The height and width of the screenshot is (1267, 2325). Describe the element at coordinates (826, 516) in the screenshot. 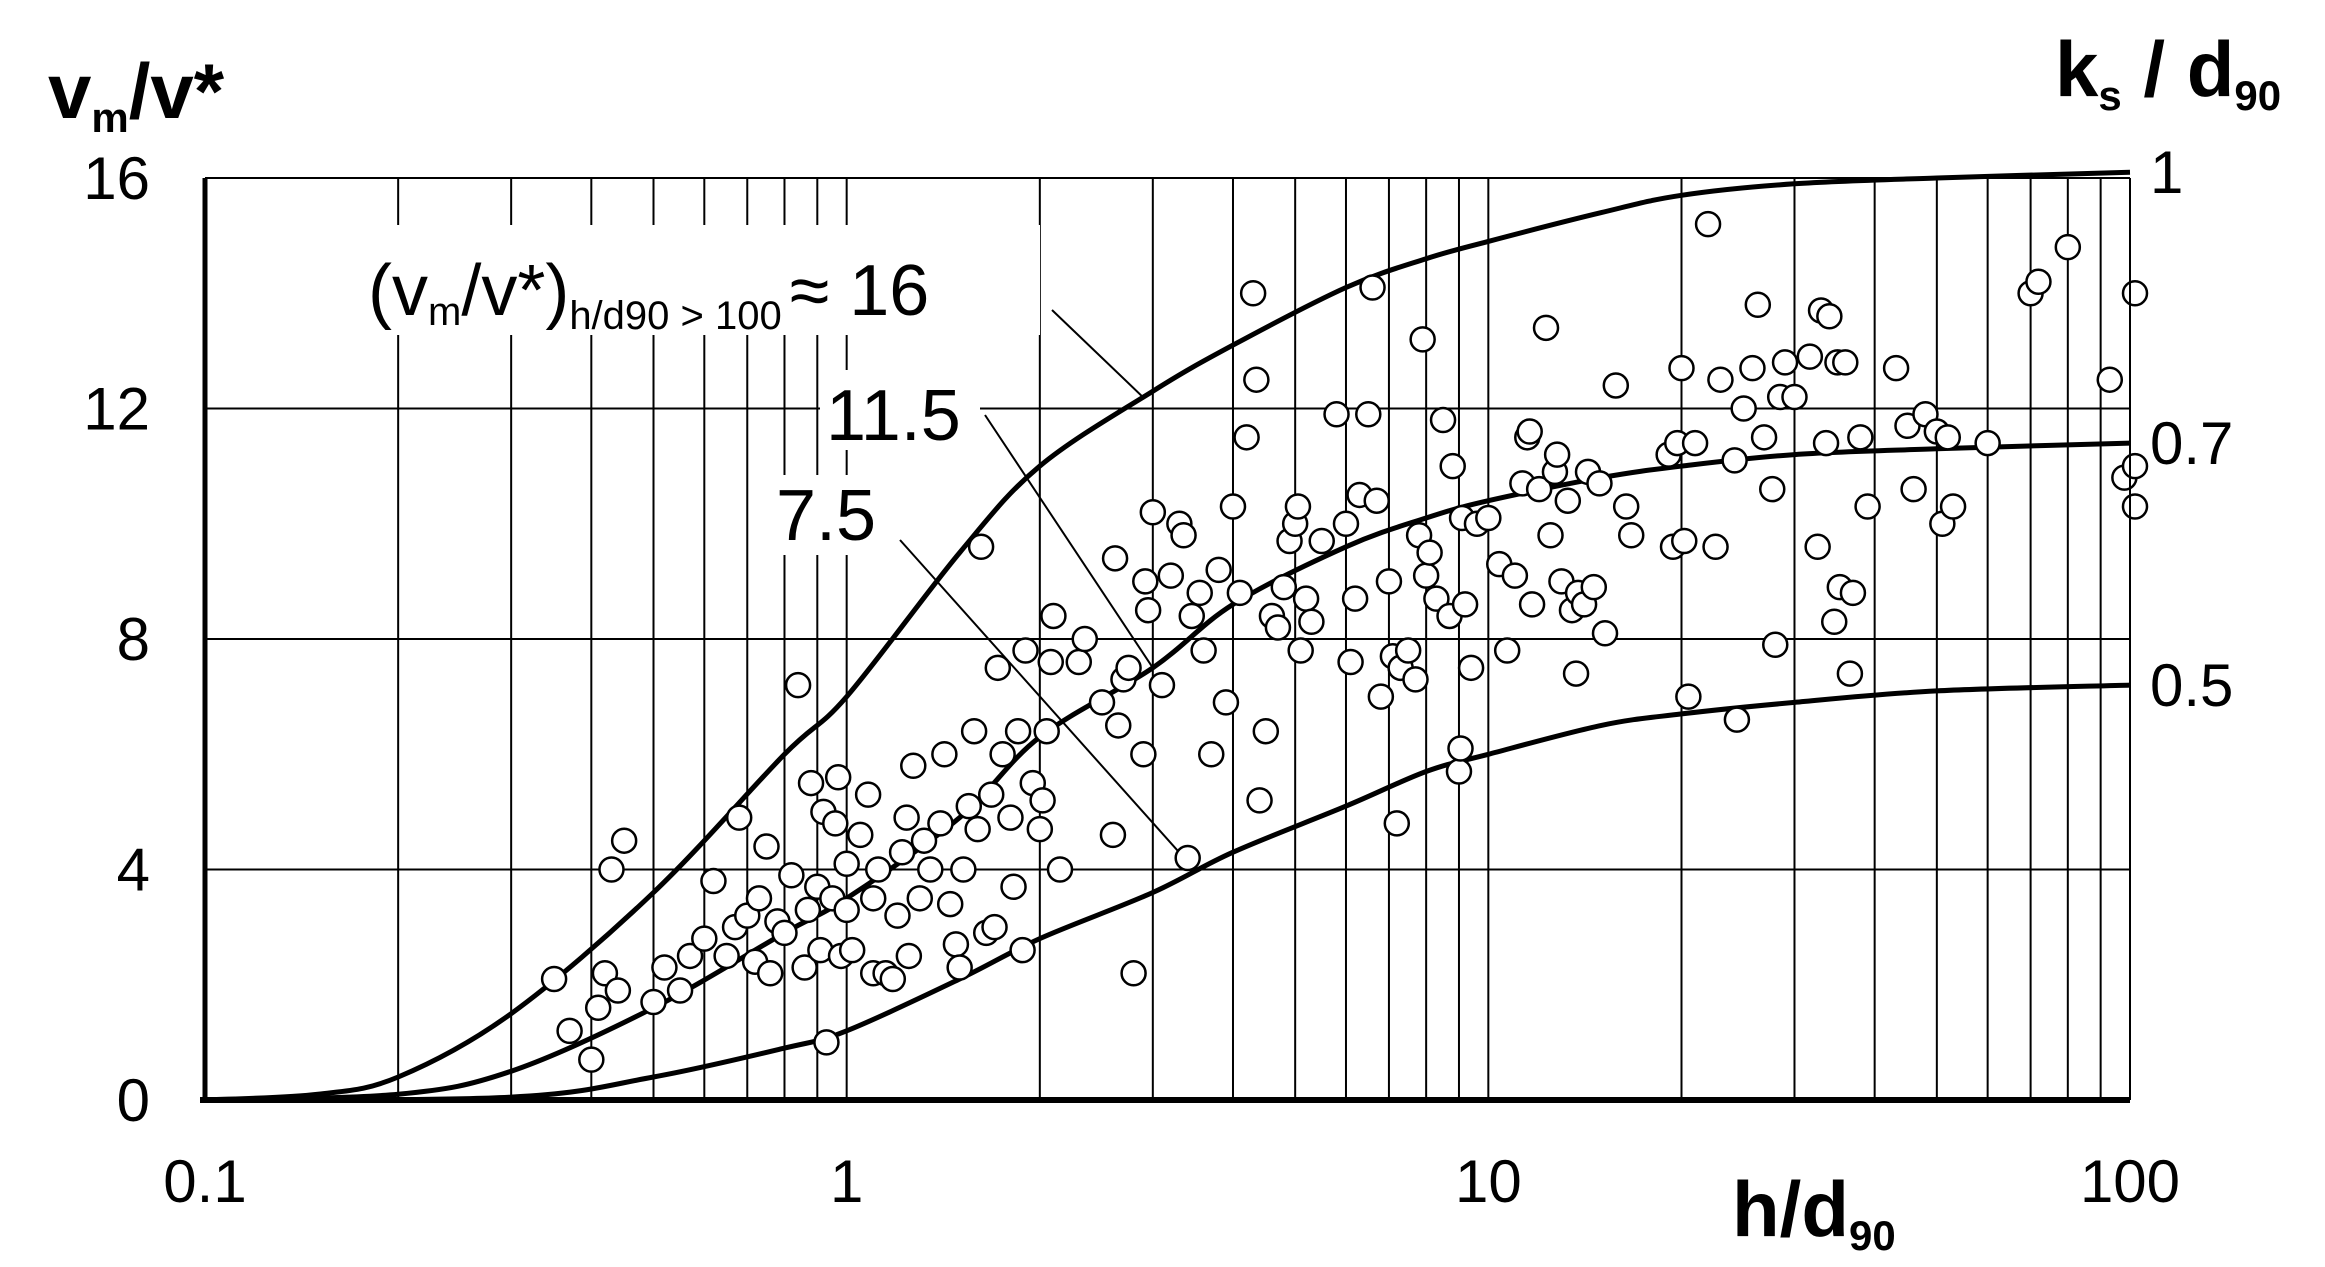

I see `annotation-7-5: 7.5` at that location.